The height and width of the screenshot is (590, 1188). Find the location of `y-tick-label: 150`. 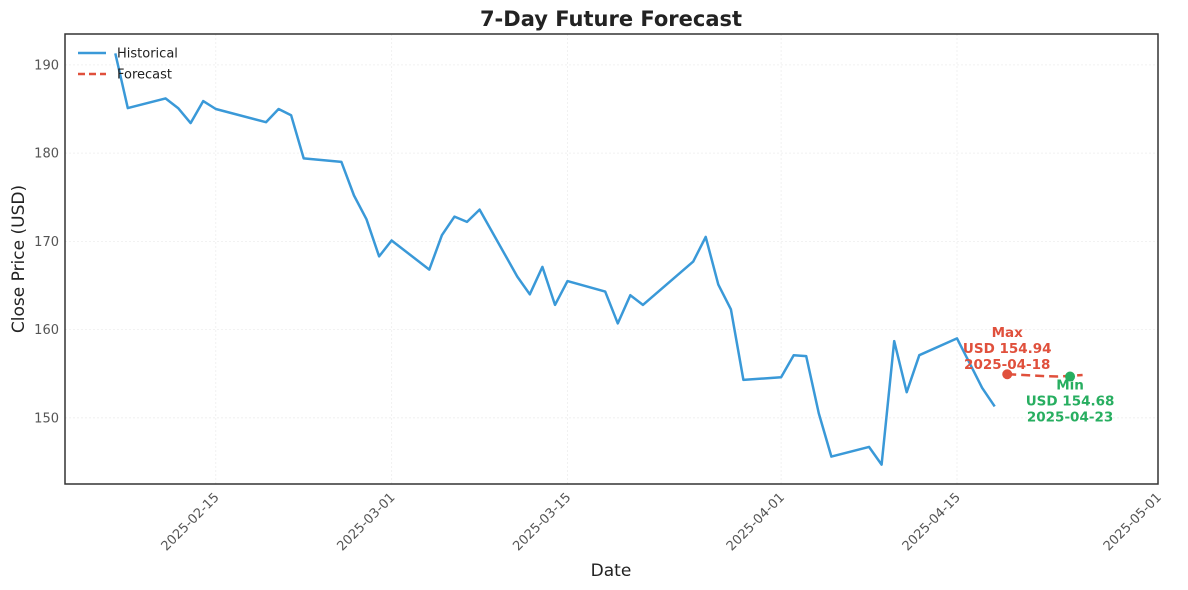

y-tick-label: 150 is located at coordinates (46, 418).